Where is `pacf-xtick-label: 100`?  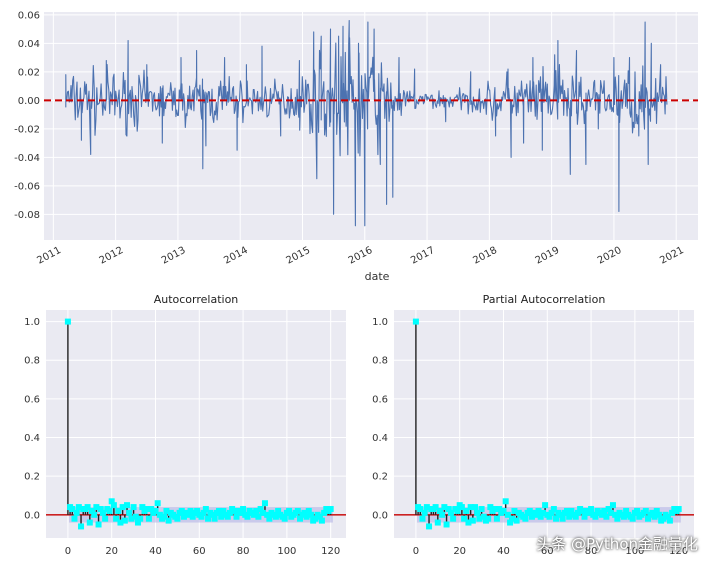 pacf-xtick-label: 100 is located at coordinates (634, 551).